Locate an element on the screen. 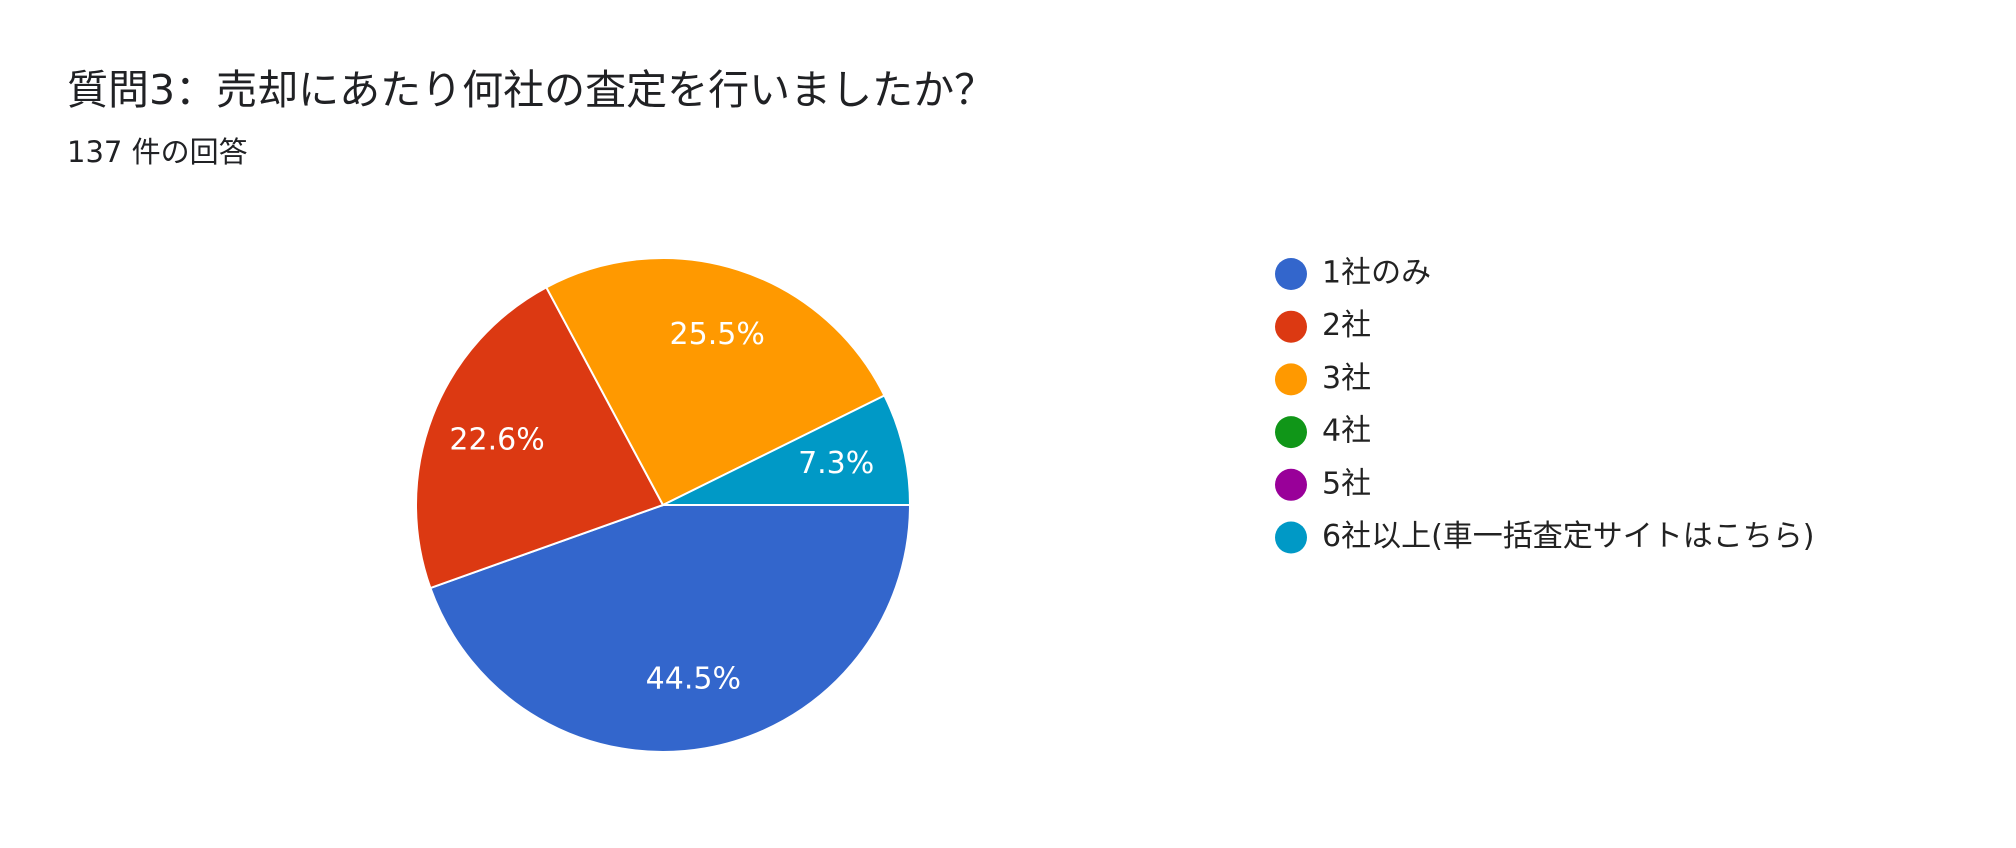 The height and width of the screenshot is (848, 2016). data-label: 44.5% is located at coordinates (693, 679).